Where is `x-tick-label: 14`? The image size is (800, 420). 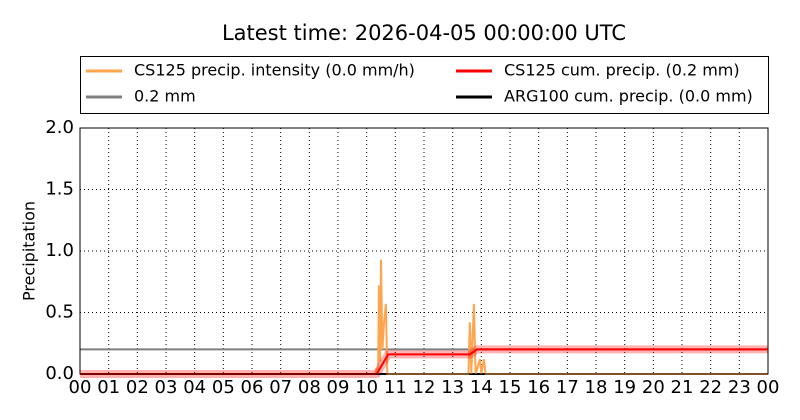
x-tick-label: 14 is located at coordinates (481, 387).